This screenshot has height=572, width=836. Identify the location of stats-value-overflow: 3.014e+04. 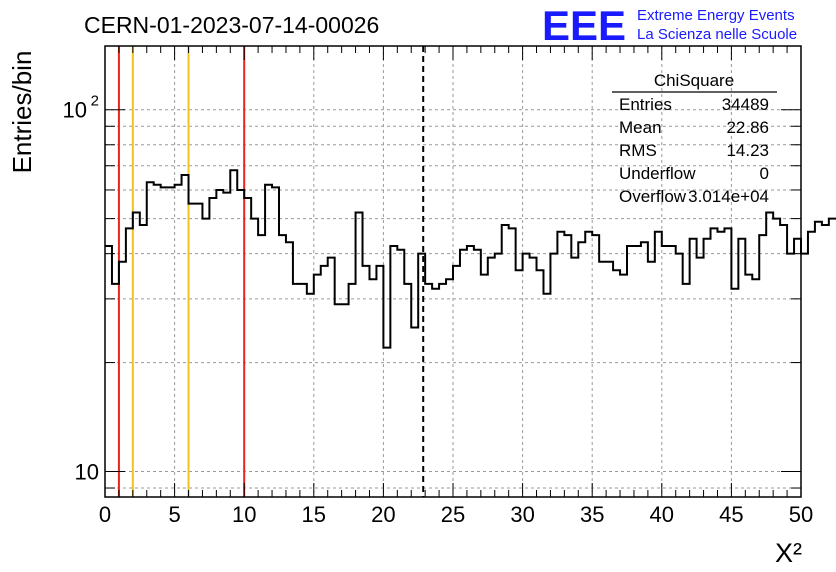
(728, 196).